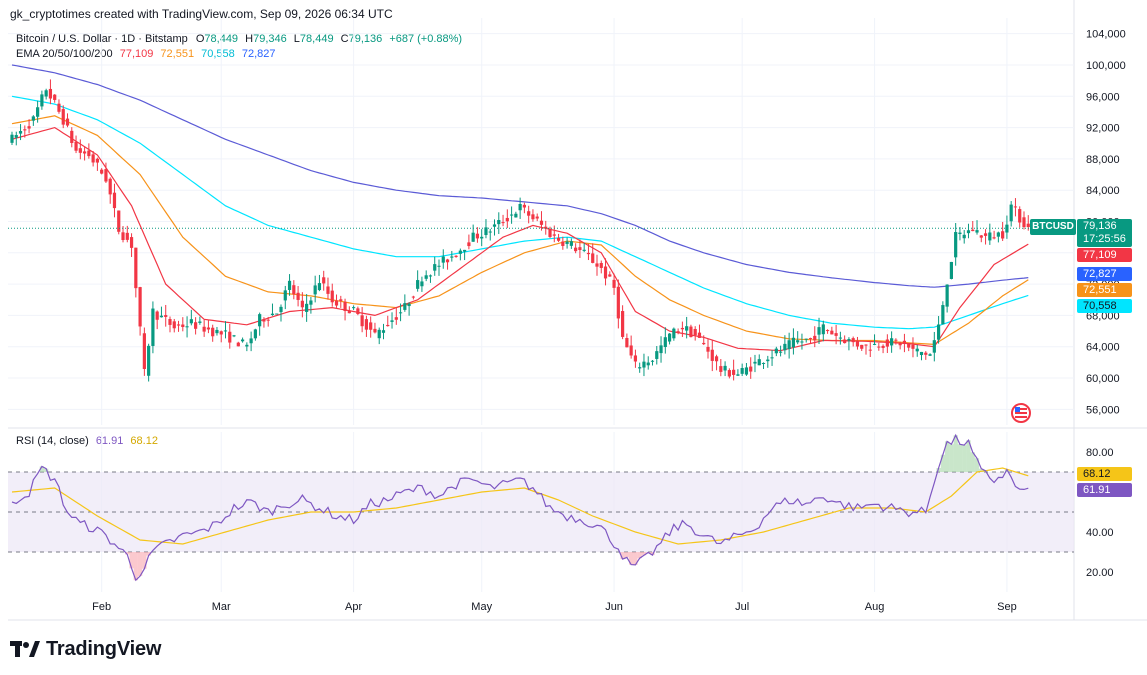 The height and width of the screenshot is (675, 1147). Describe the element at coordinates (1103, 316) in the screenshot. I see `price-tick-label: 68,000` at that location.